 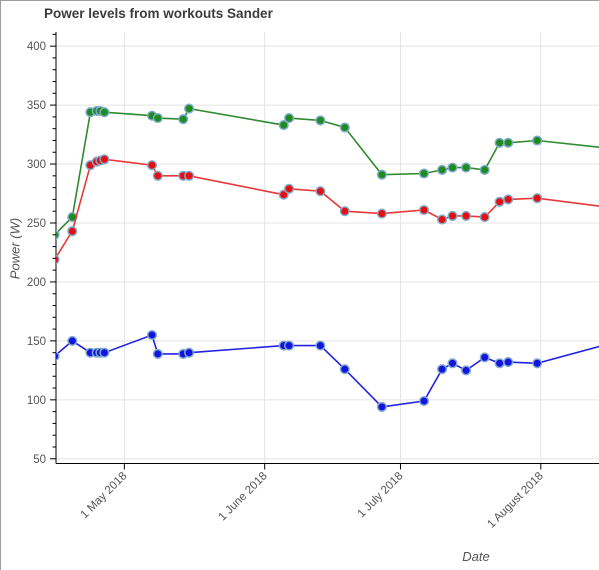 I want to click on red-point-31-jul, so click(x=537, y=198).